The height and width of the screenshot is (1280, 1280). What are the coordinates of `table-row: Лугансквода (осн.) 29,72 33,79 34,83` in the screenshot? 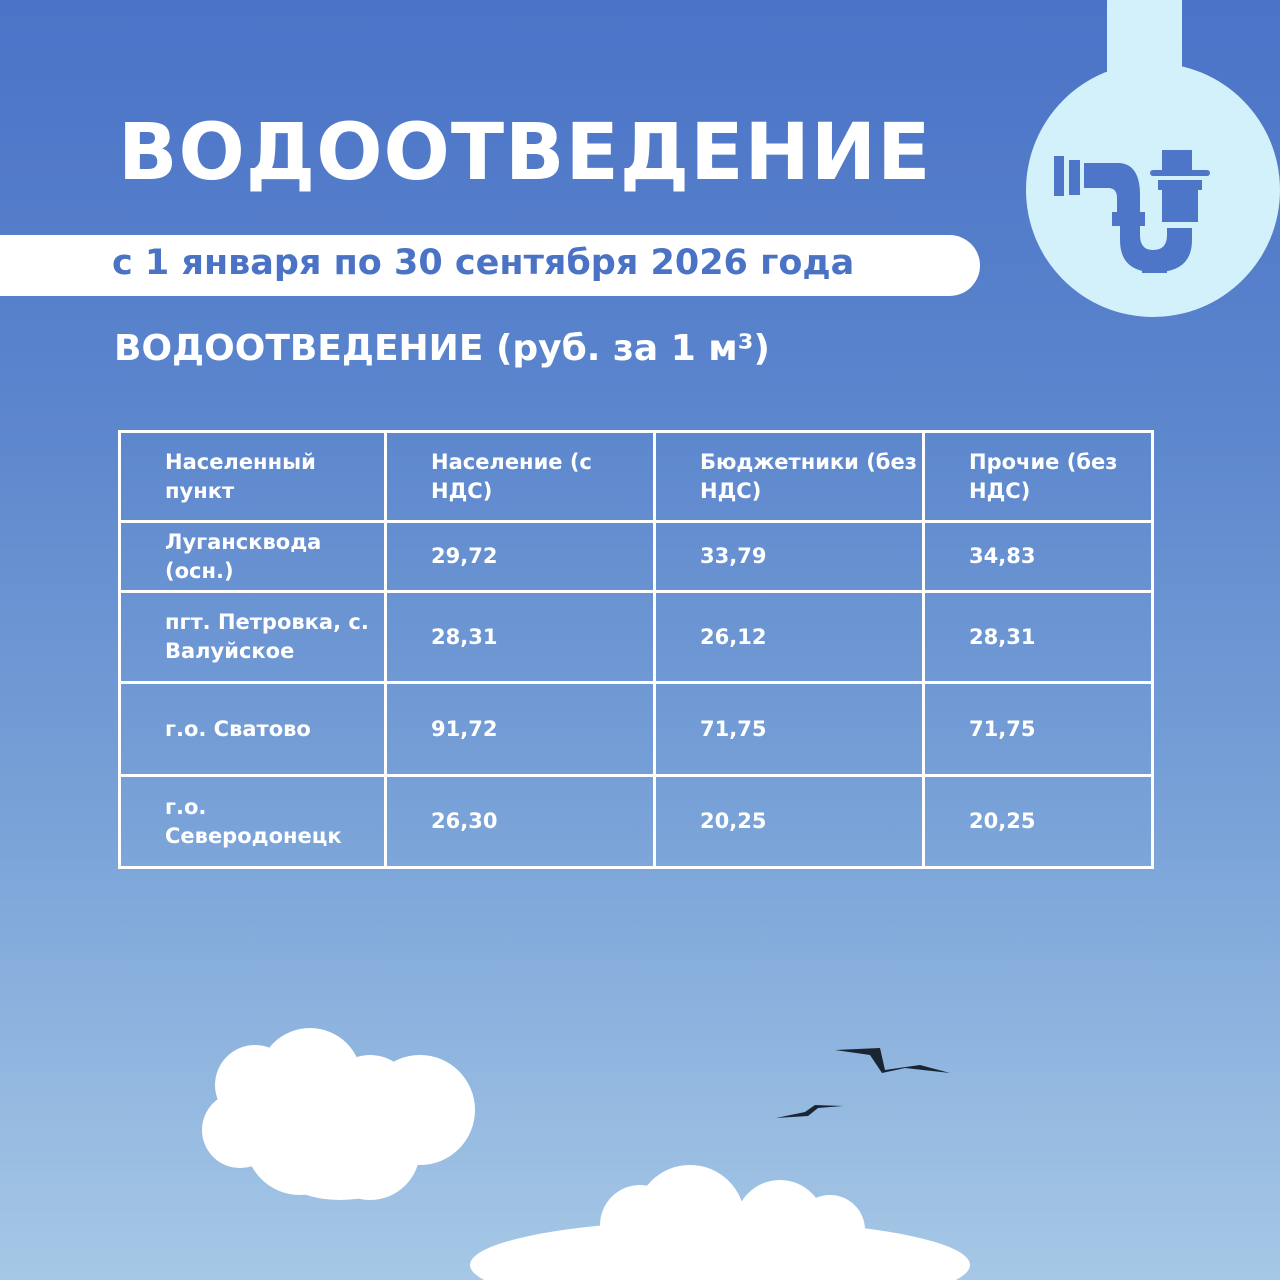 It's located at (636, 556).